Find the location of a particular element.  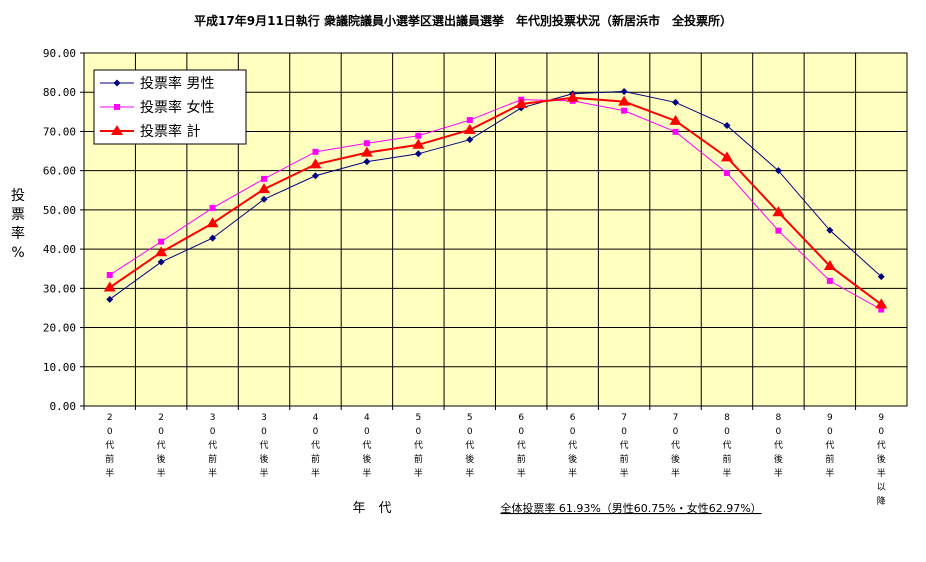

x-tick-label: 9 0 代前半 is located at coordinates (829, 446).